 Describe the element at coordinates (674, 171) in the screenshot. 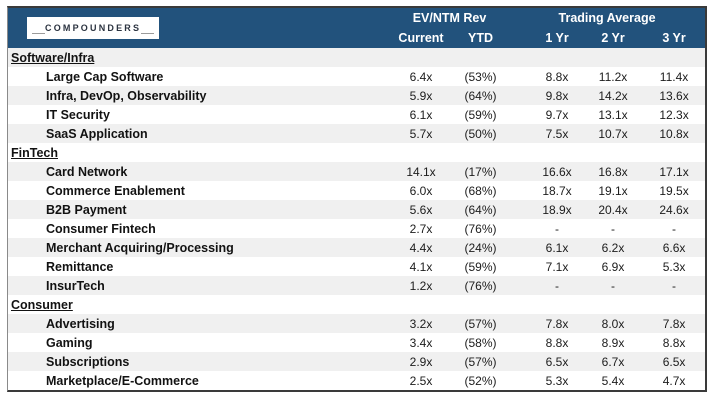

I see `cell-3yr: 17.1x` at that location.